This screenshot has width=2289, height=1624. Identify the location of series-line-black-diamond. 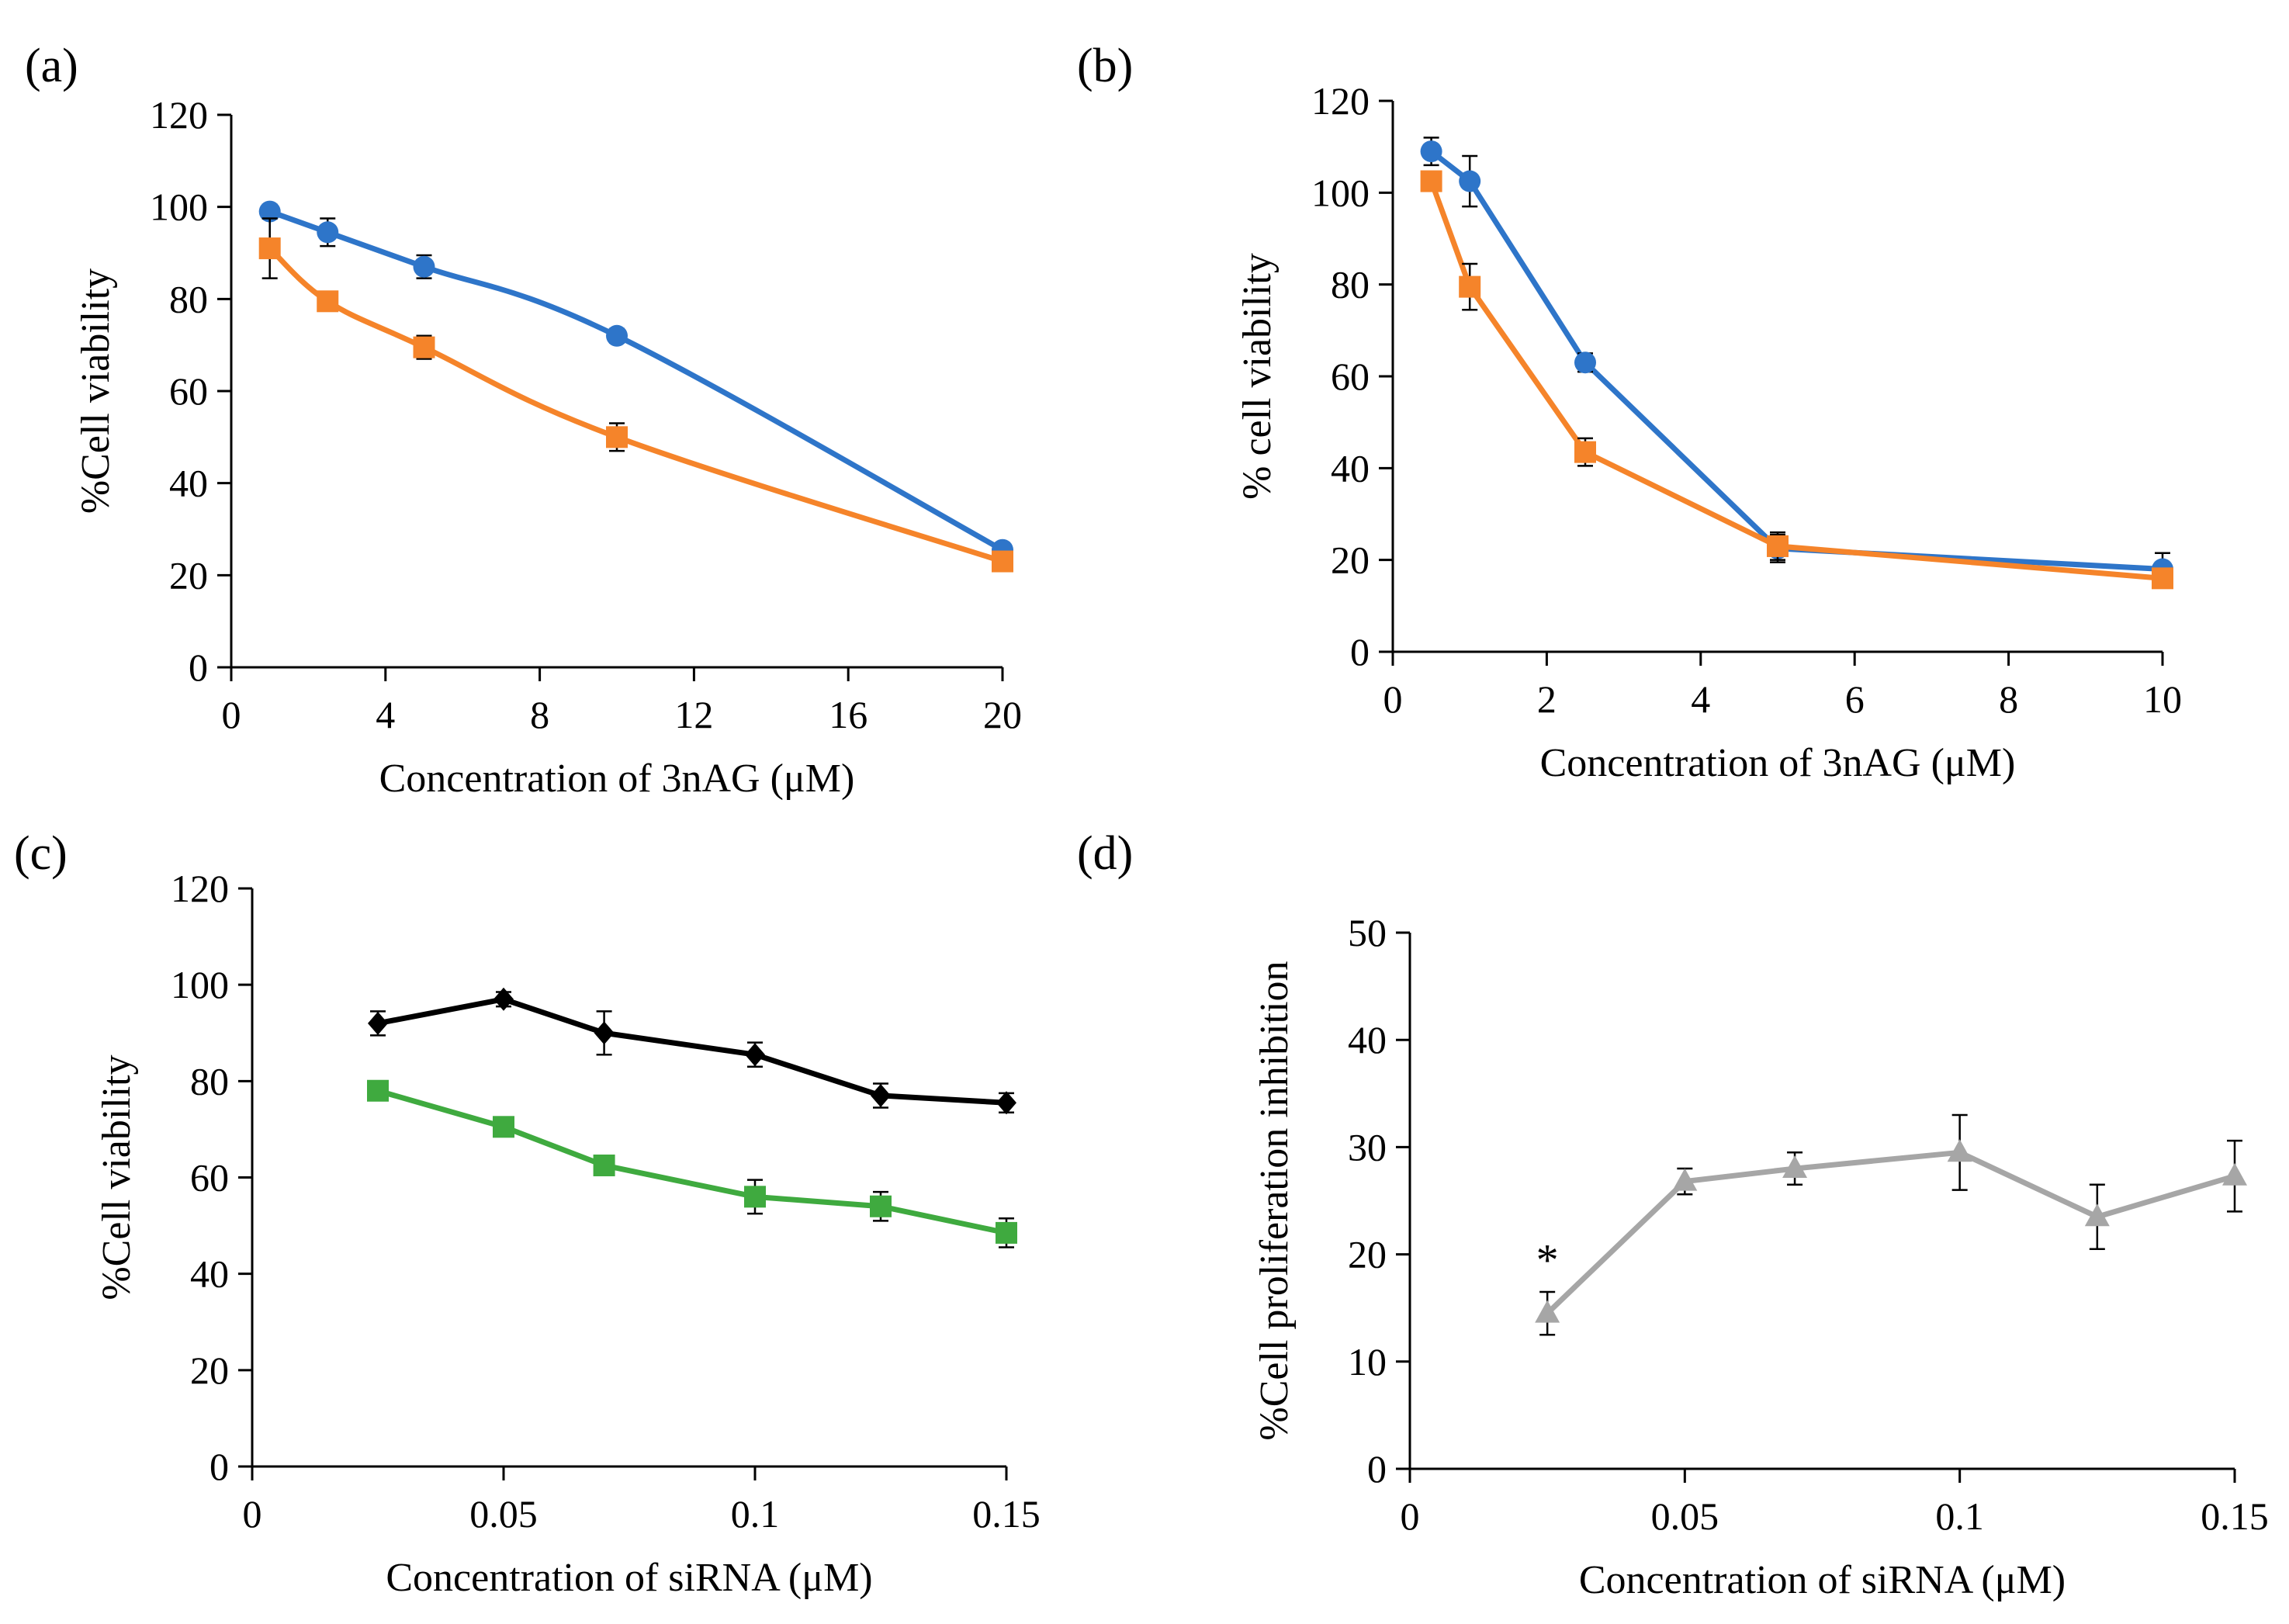
(692, 1051).